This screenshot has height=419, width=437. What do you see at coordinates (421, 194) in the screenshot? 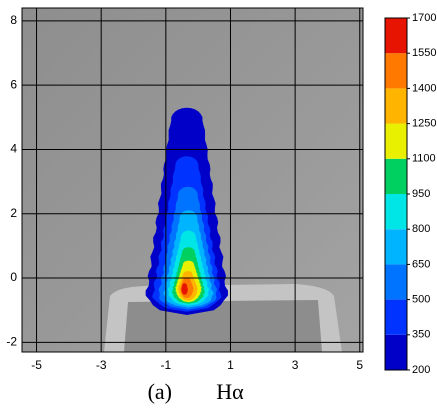
I see `colorbar-tick-label: 950` at bounding box center [421, 194].